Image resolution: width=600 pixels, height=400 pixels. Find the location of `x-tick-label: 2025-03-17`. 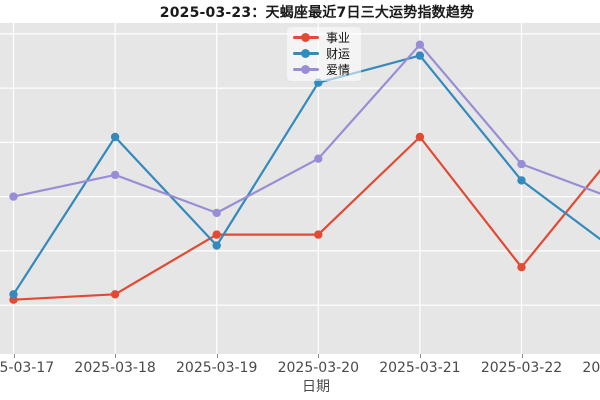

x-tick-label: 2025-03-17 is located at coordinates (27, 368).